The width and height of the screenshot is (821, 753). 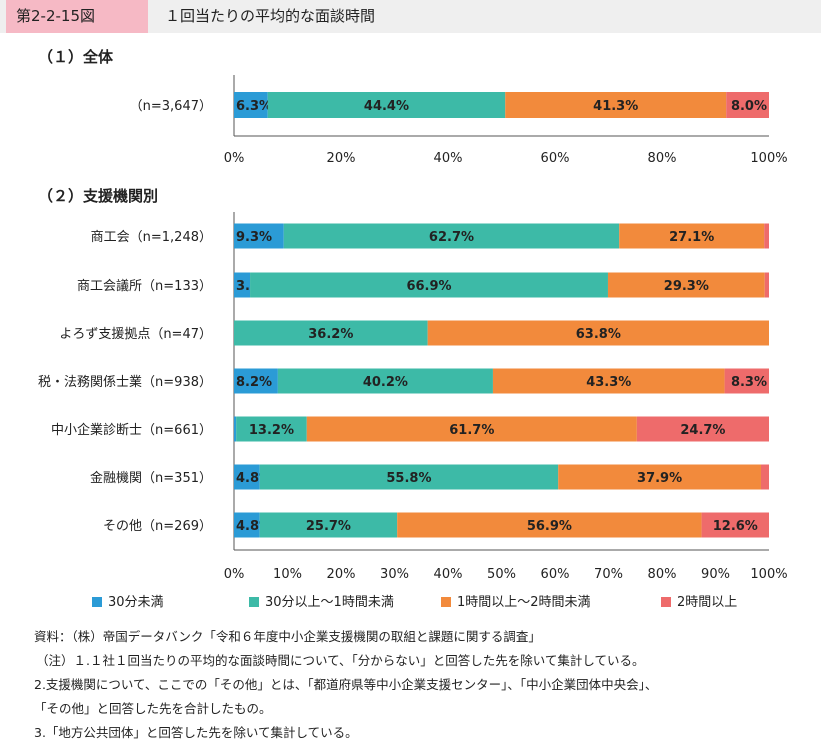 I want to click on category-label: 商工会（n=1,248）, so click(x=151, y=237).